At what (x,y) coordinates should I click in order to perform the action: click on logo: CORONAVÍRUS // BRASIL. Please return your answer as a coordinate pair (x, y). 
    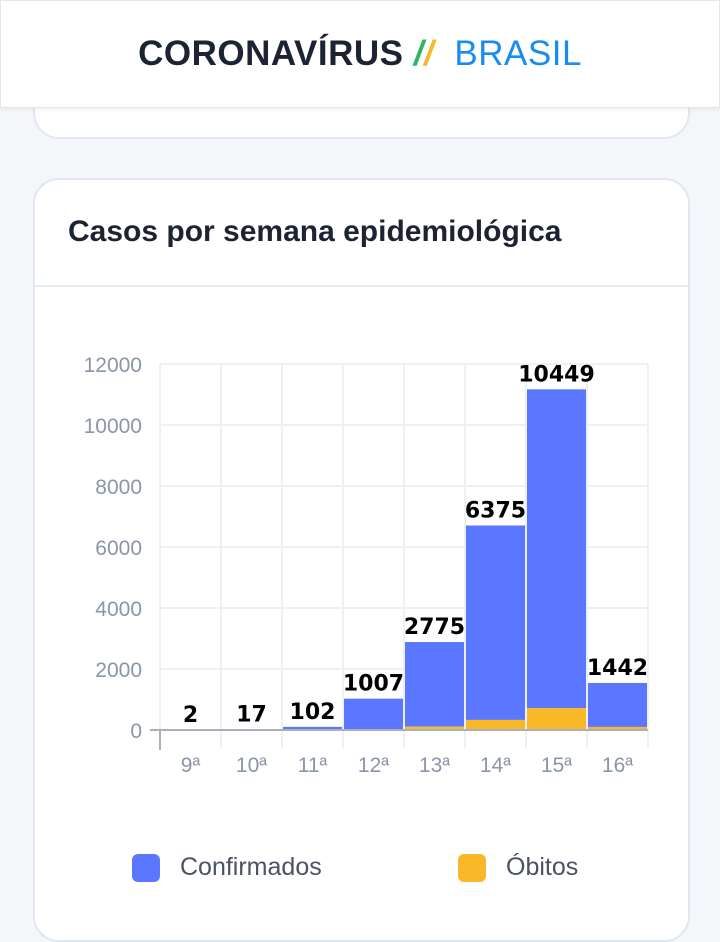
    Looking at the image, I should click on (360, 54).